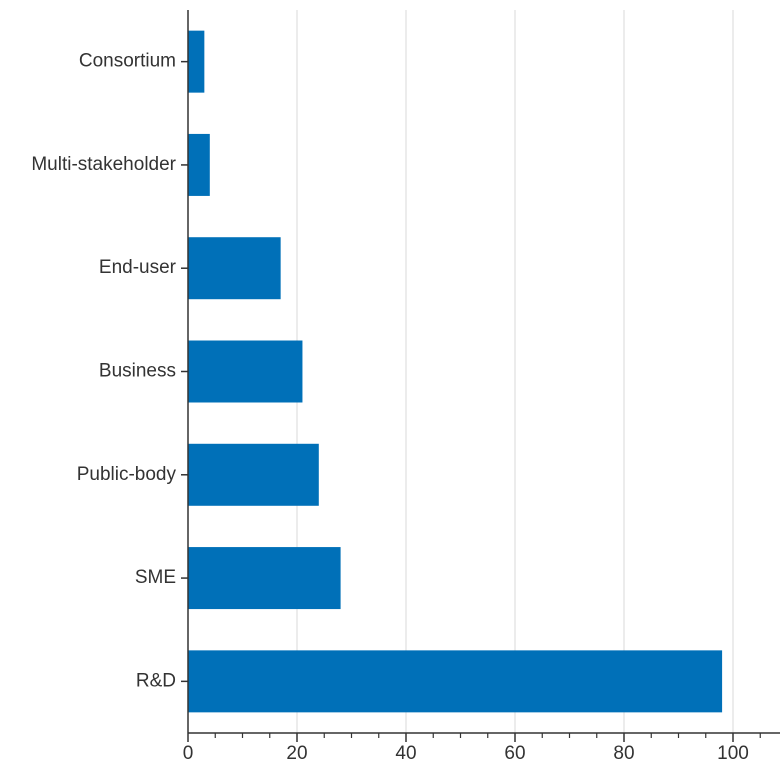 The image size is (780, 776). Describe the element at coordinates (296, 753) in the screenshot. I see `x-tick-label-20: 20` at that location.